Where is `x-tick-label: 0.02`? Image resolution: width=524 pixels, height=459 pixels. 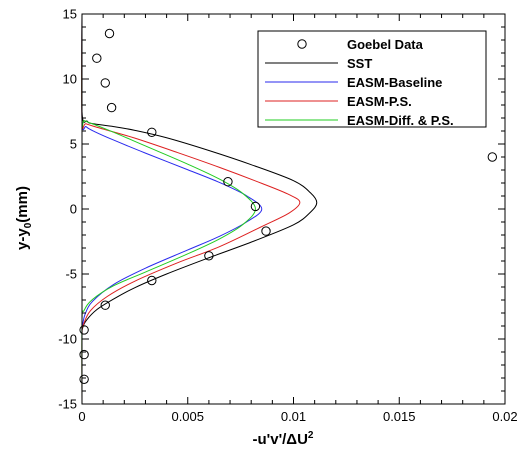
x-tick-label: 0.02 is located at coordinates (504, 416).